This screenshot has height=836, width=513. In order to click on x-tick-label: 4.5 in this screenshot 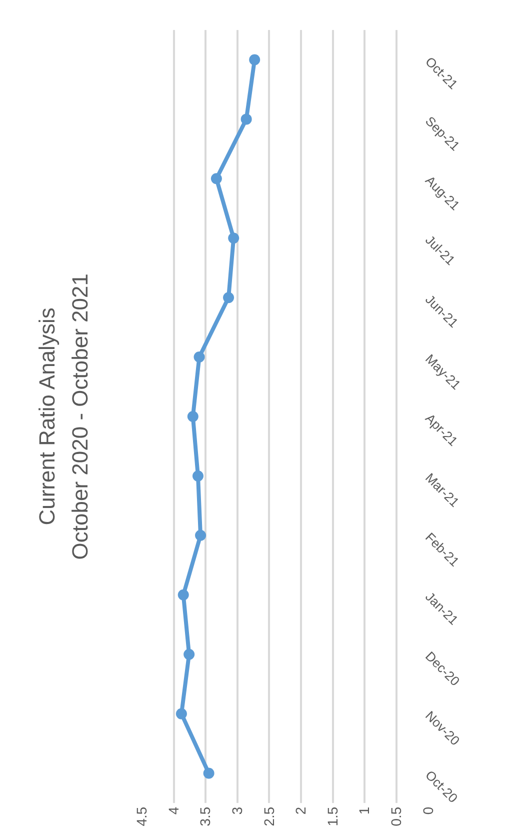, I will do `click(142, 816)`.